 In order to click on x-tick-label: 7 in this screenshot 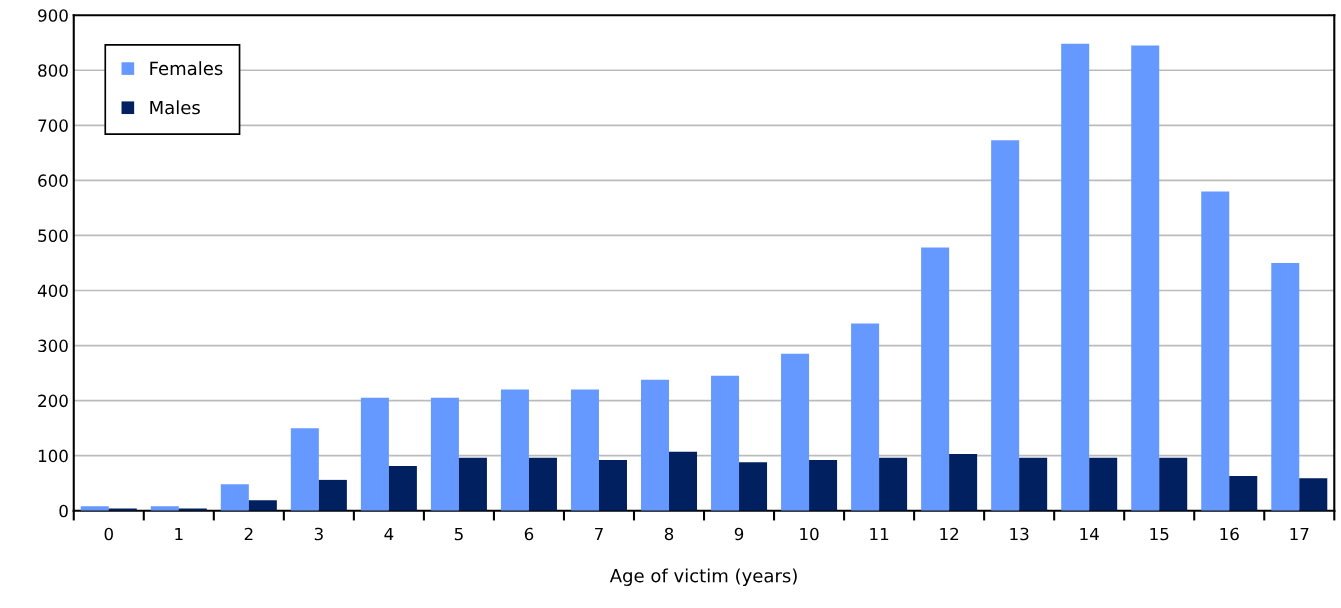, I will do `click(599, 534)`.